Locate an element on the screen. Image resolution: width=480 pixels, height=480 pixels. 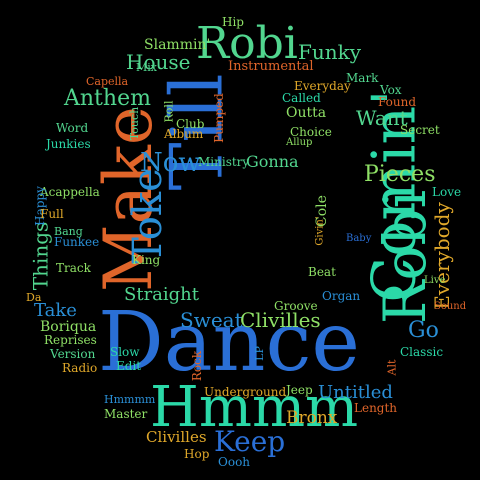
word-funky: Funky is located at coordinates (330, 52).